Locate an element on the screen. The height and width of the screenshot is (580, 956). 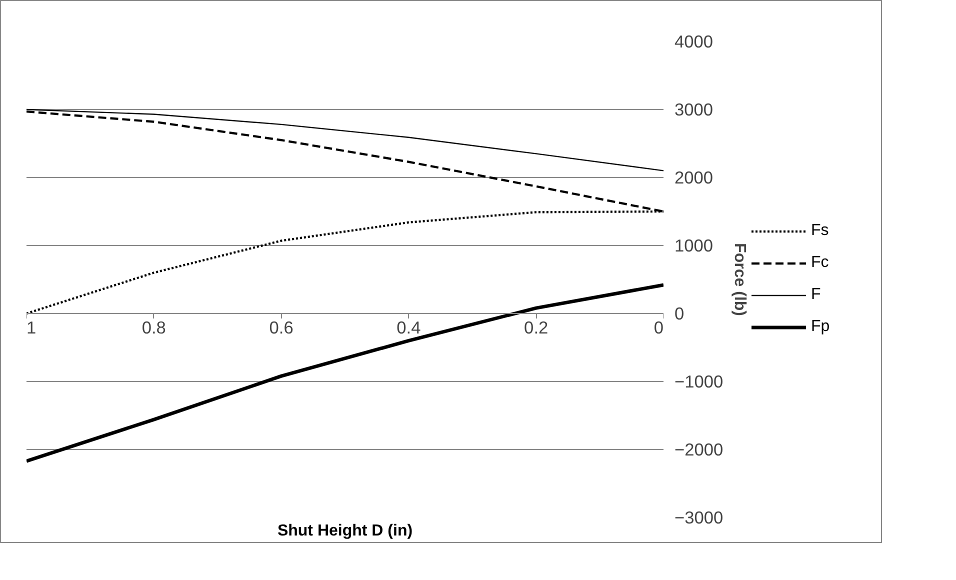
legend-label: F is located at coordinates (816, 295).